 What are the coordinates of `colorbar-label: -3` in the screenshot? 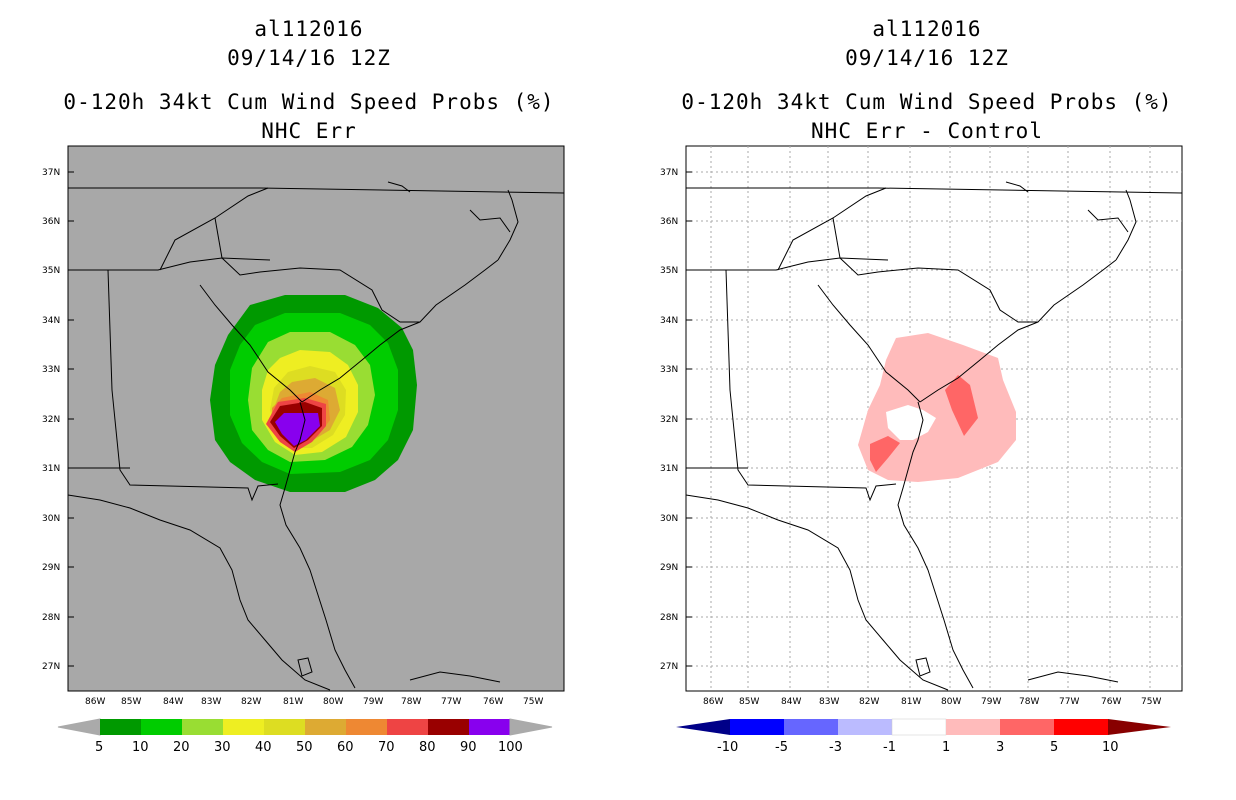 It's located at (835, 747).